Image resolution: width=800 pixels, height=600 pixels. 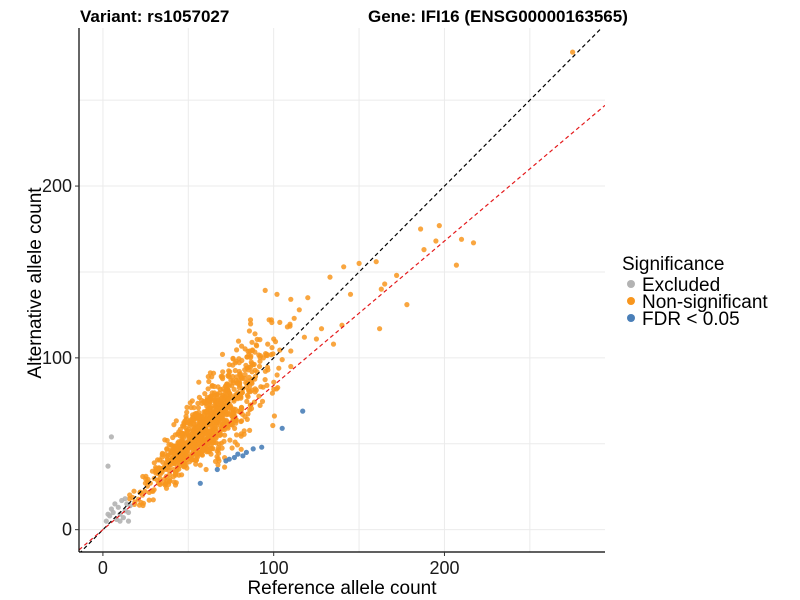 I want to click on legend-swatch, so click(x=631, y=284).